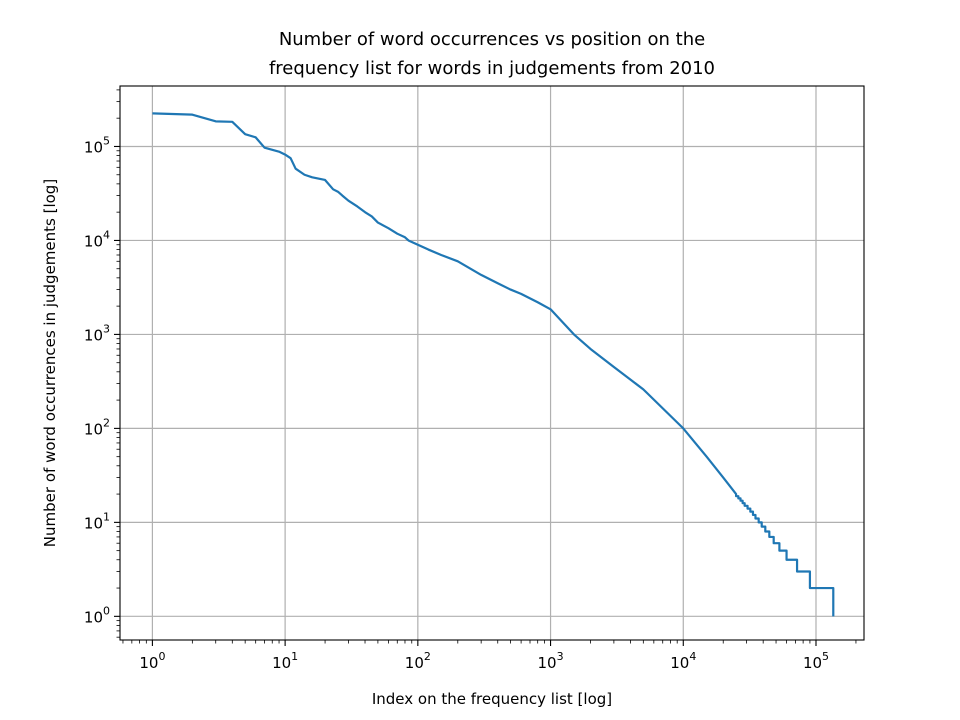  I want to click on x-tick-label: 10¹, so click(285, 661).